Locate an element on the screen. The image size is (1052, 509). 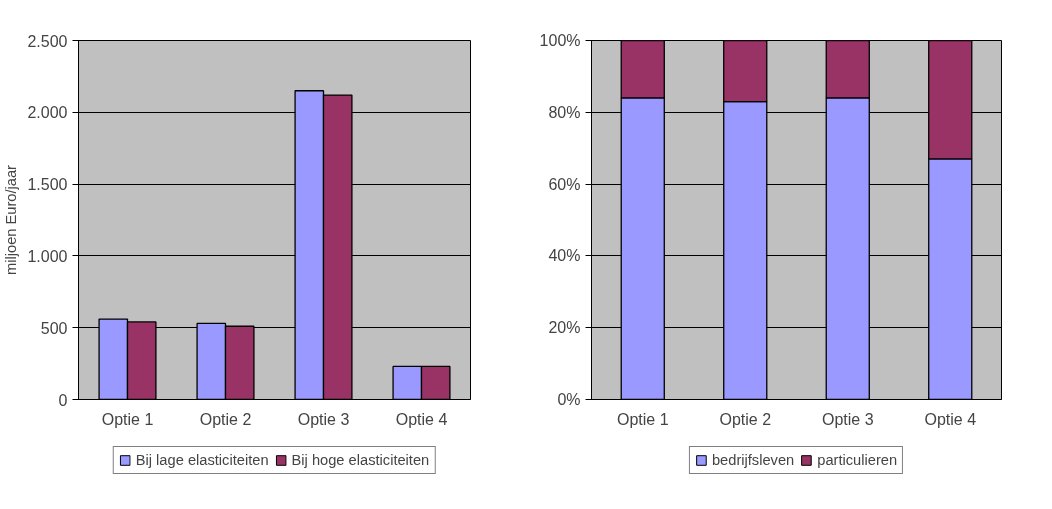
y-tick-label: 80% is located at coordinates (564, 112).